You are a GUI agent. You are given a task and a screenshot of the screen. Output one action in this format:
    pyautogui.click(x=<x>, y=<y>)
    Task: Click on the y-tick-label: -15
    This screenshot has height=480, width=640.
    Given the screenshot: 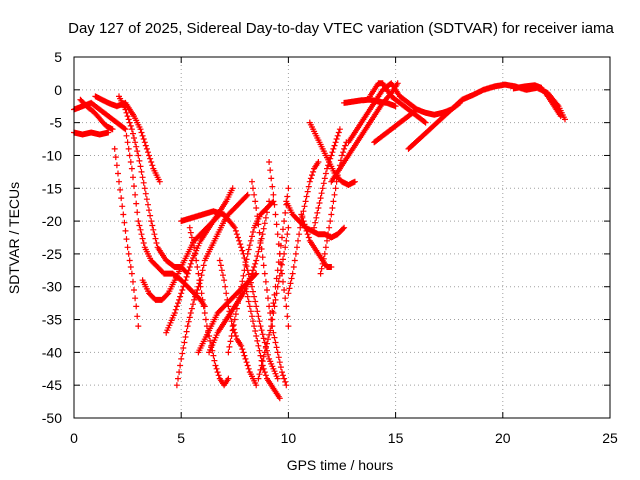 What is the action you would take?
    pyautogui.click(x=52, y=188)
    